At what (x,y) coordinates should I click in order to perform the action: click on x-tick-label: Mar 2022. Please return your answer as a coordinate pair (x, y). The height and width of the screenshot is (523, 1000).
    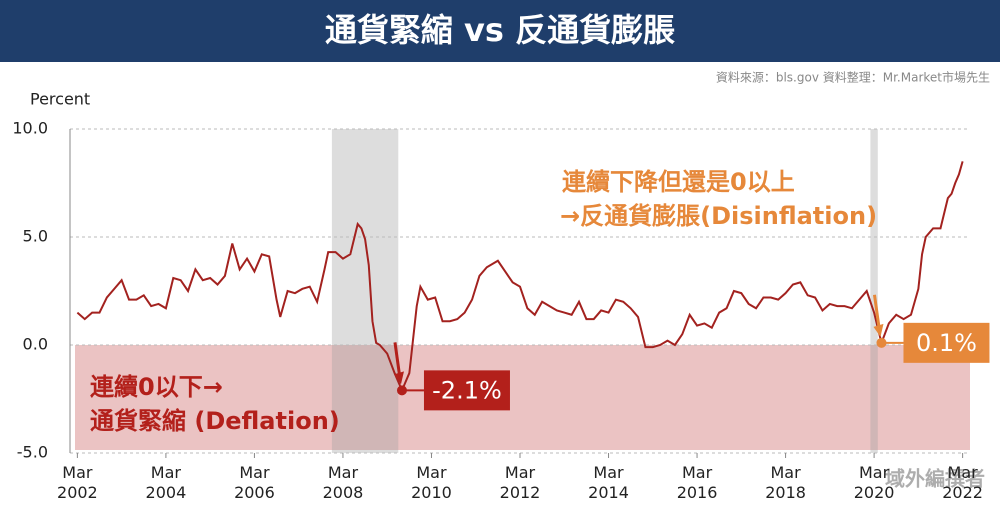
    Looking at the image, I should click on (962, 482).